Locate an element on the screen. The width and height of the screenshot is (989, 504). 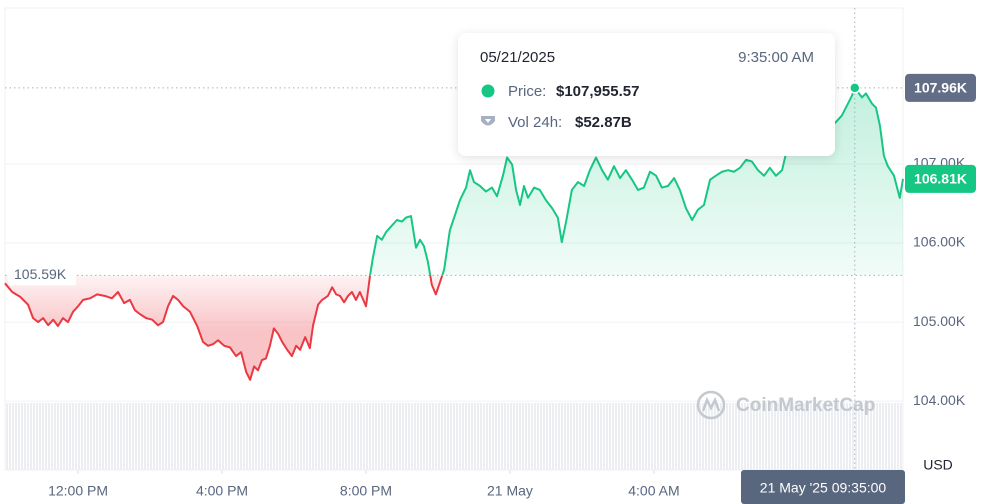
tooltip-price-label: Price: is located at coordinates (527, 91).